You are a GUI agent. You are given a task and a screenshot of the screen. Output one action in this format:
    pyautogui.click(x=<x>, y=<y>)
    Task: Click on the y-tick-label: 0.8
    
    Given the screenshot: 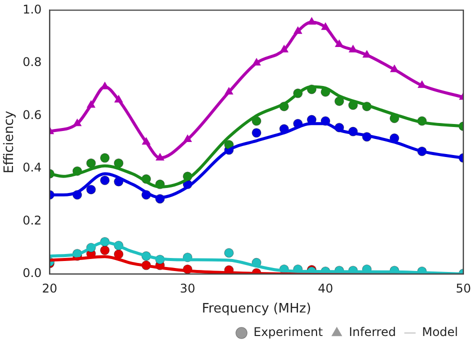 What is the action you would take?
    pyautogui.click(x=32, y=62)
    